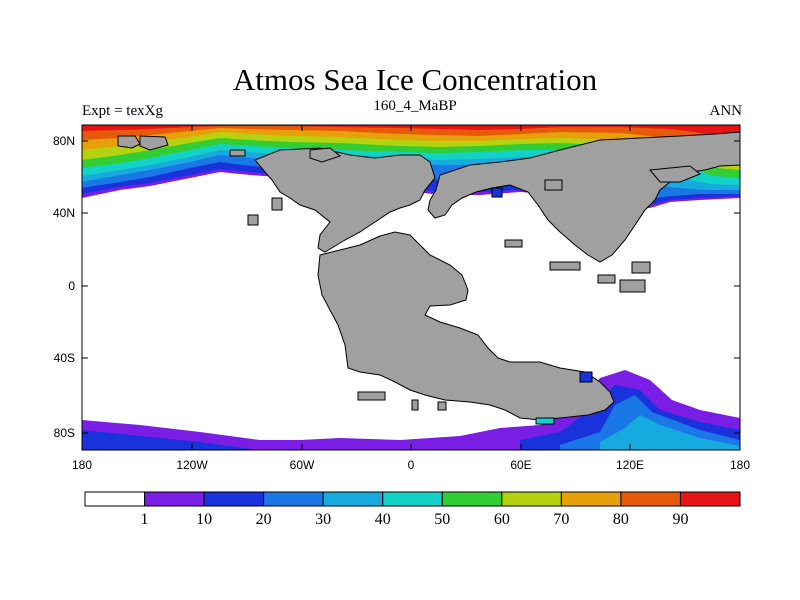 Image resolution: width=800 pixels, height=600 pixels. What do you see at coordinates (442, 519) in the screenshot?
I see `colorbar-label-50: 50` at bounding box center [442, 519].